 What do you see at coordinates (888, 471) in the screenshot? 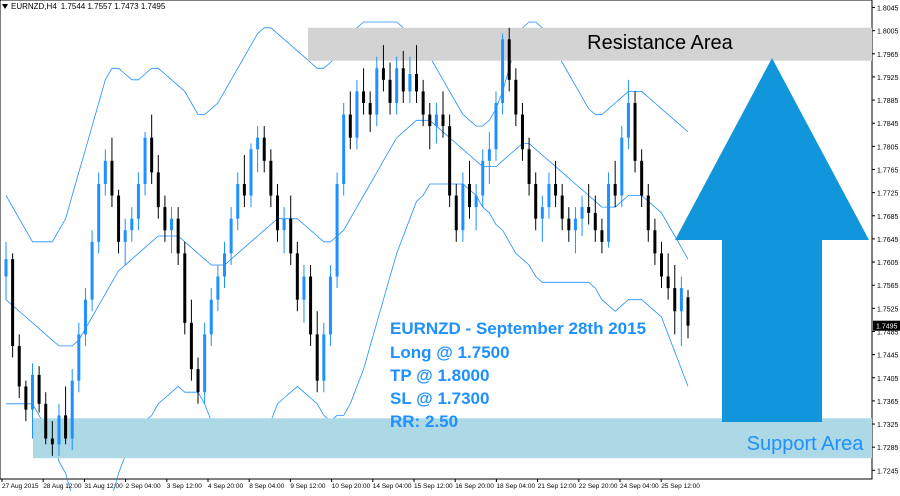
I see `price-tick-label: 1.7245` at bounding box center [888, 471].